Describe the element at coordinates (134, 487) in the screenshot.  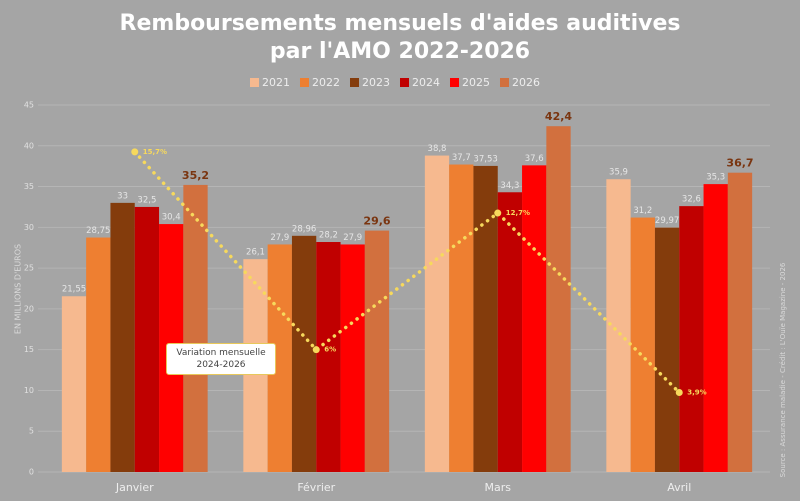
I see `x-tick-label: Janvier` at that location.